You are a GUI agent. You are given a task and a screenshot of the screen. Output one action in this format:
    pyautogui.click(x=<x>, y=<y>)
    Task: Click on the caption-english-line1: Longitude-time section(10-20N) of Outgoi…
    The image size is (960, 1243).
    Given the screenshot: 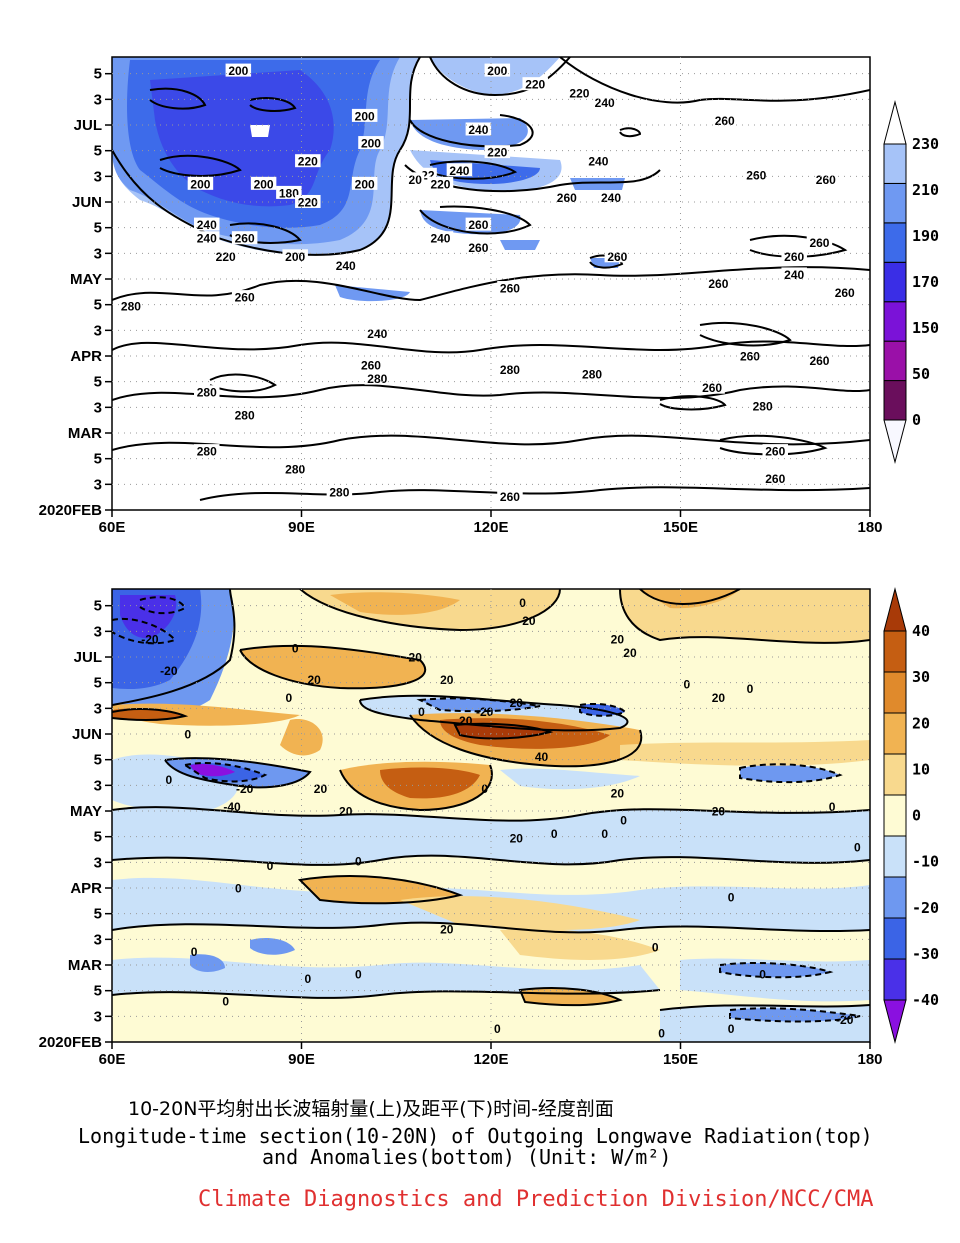 What is the action you would take?
    pyautogui.click(x=475, y=1136)
    